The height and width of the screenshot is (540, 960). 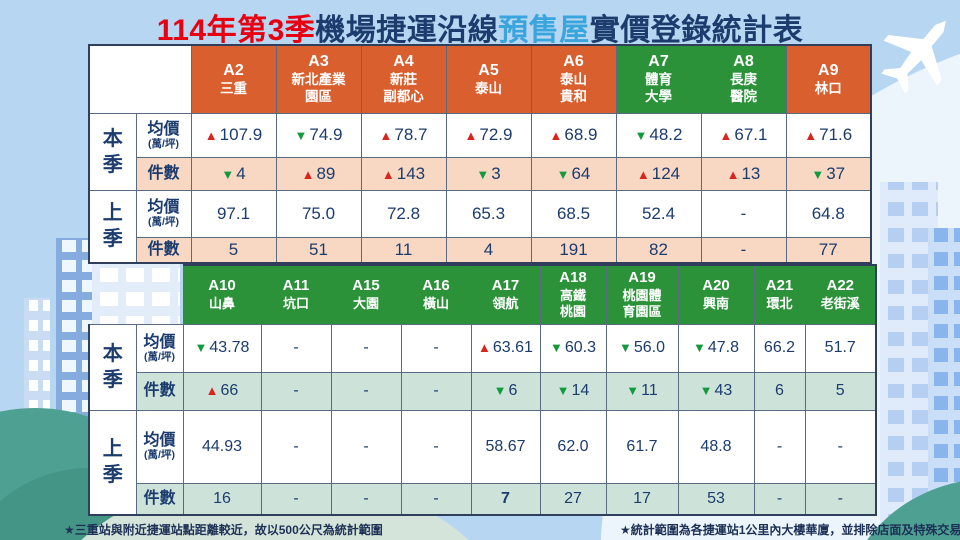 I want to click on cell-value: 107.9, so click(x=241, y=134).